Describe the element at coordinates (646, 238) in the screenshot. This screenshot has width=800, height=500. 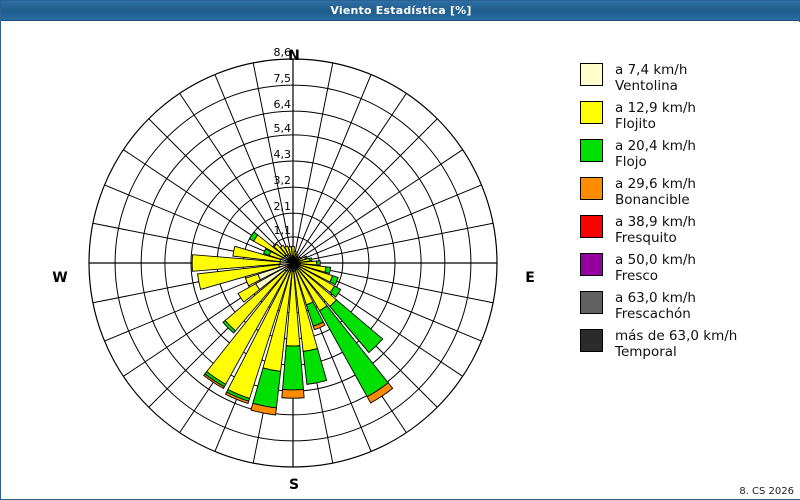
I see `legend-category-name: Fresquito` at that location.